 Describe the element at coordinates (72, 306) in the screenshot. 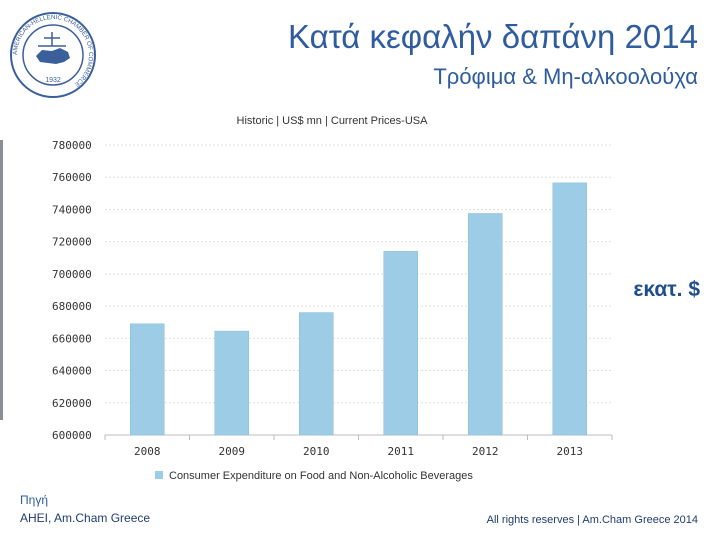

I see `y-tick-label: 680000` at that location.